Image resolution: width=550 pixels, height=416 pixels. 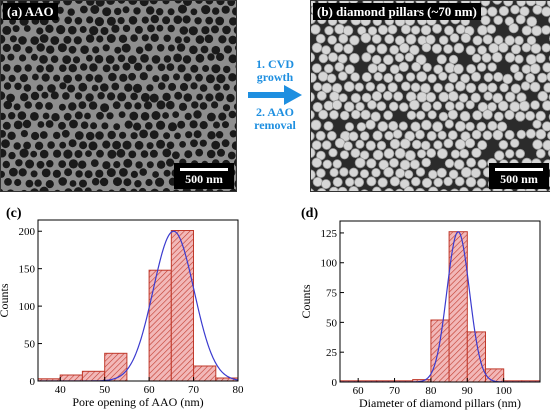 I want to click on panel-label-a: (a) AAO, so click(x=30, y=11).